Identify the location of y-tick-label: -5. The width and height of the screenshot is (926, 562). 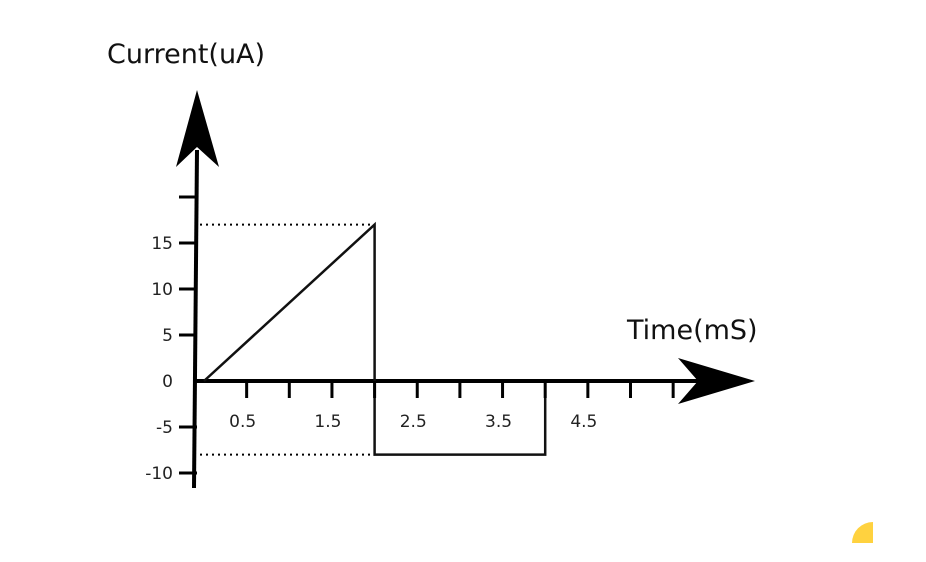
(164, 428).